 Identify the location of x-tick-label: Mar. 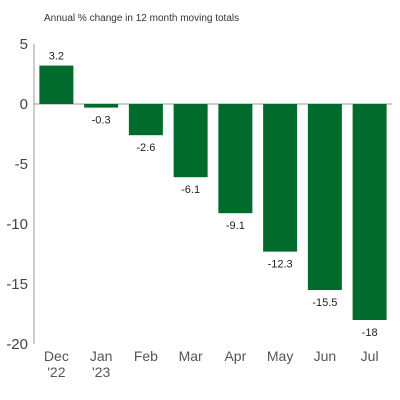
(191, 356).